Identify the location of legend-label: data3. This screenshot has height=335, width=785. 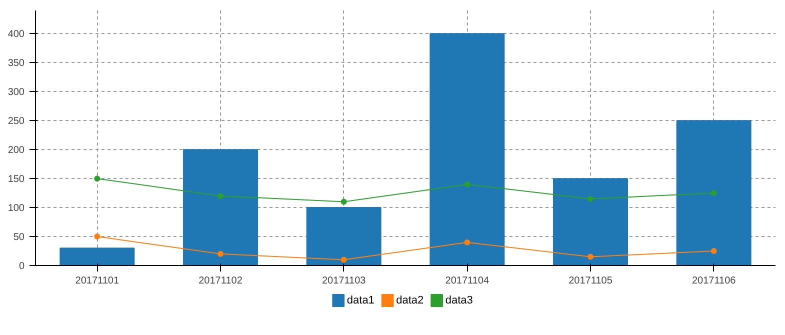
(459, 300).